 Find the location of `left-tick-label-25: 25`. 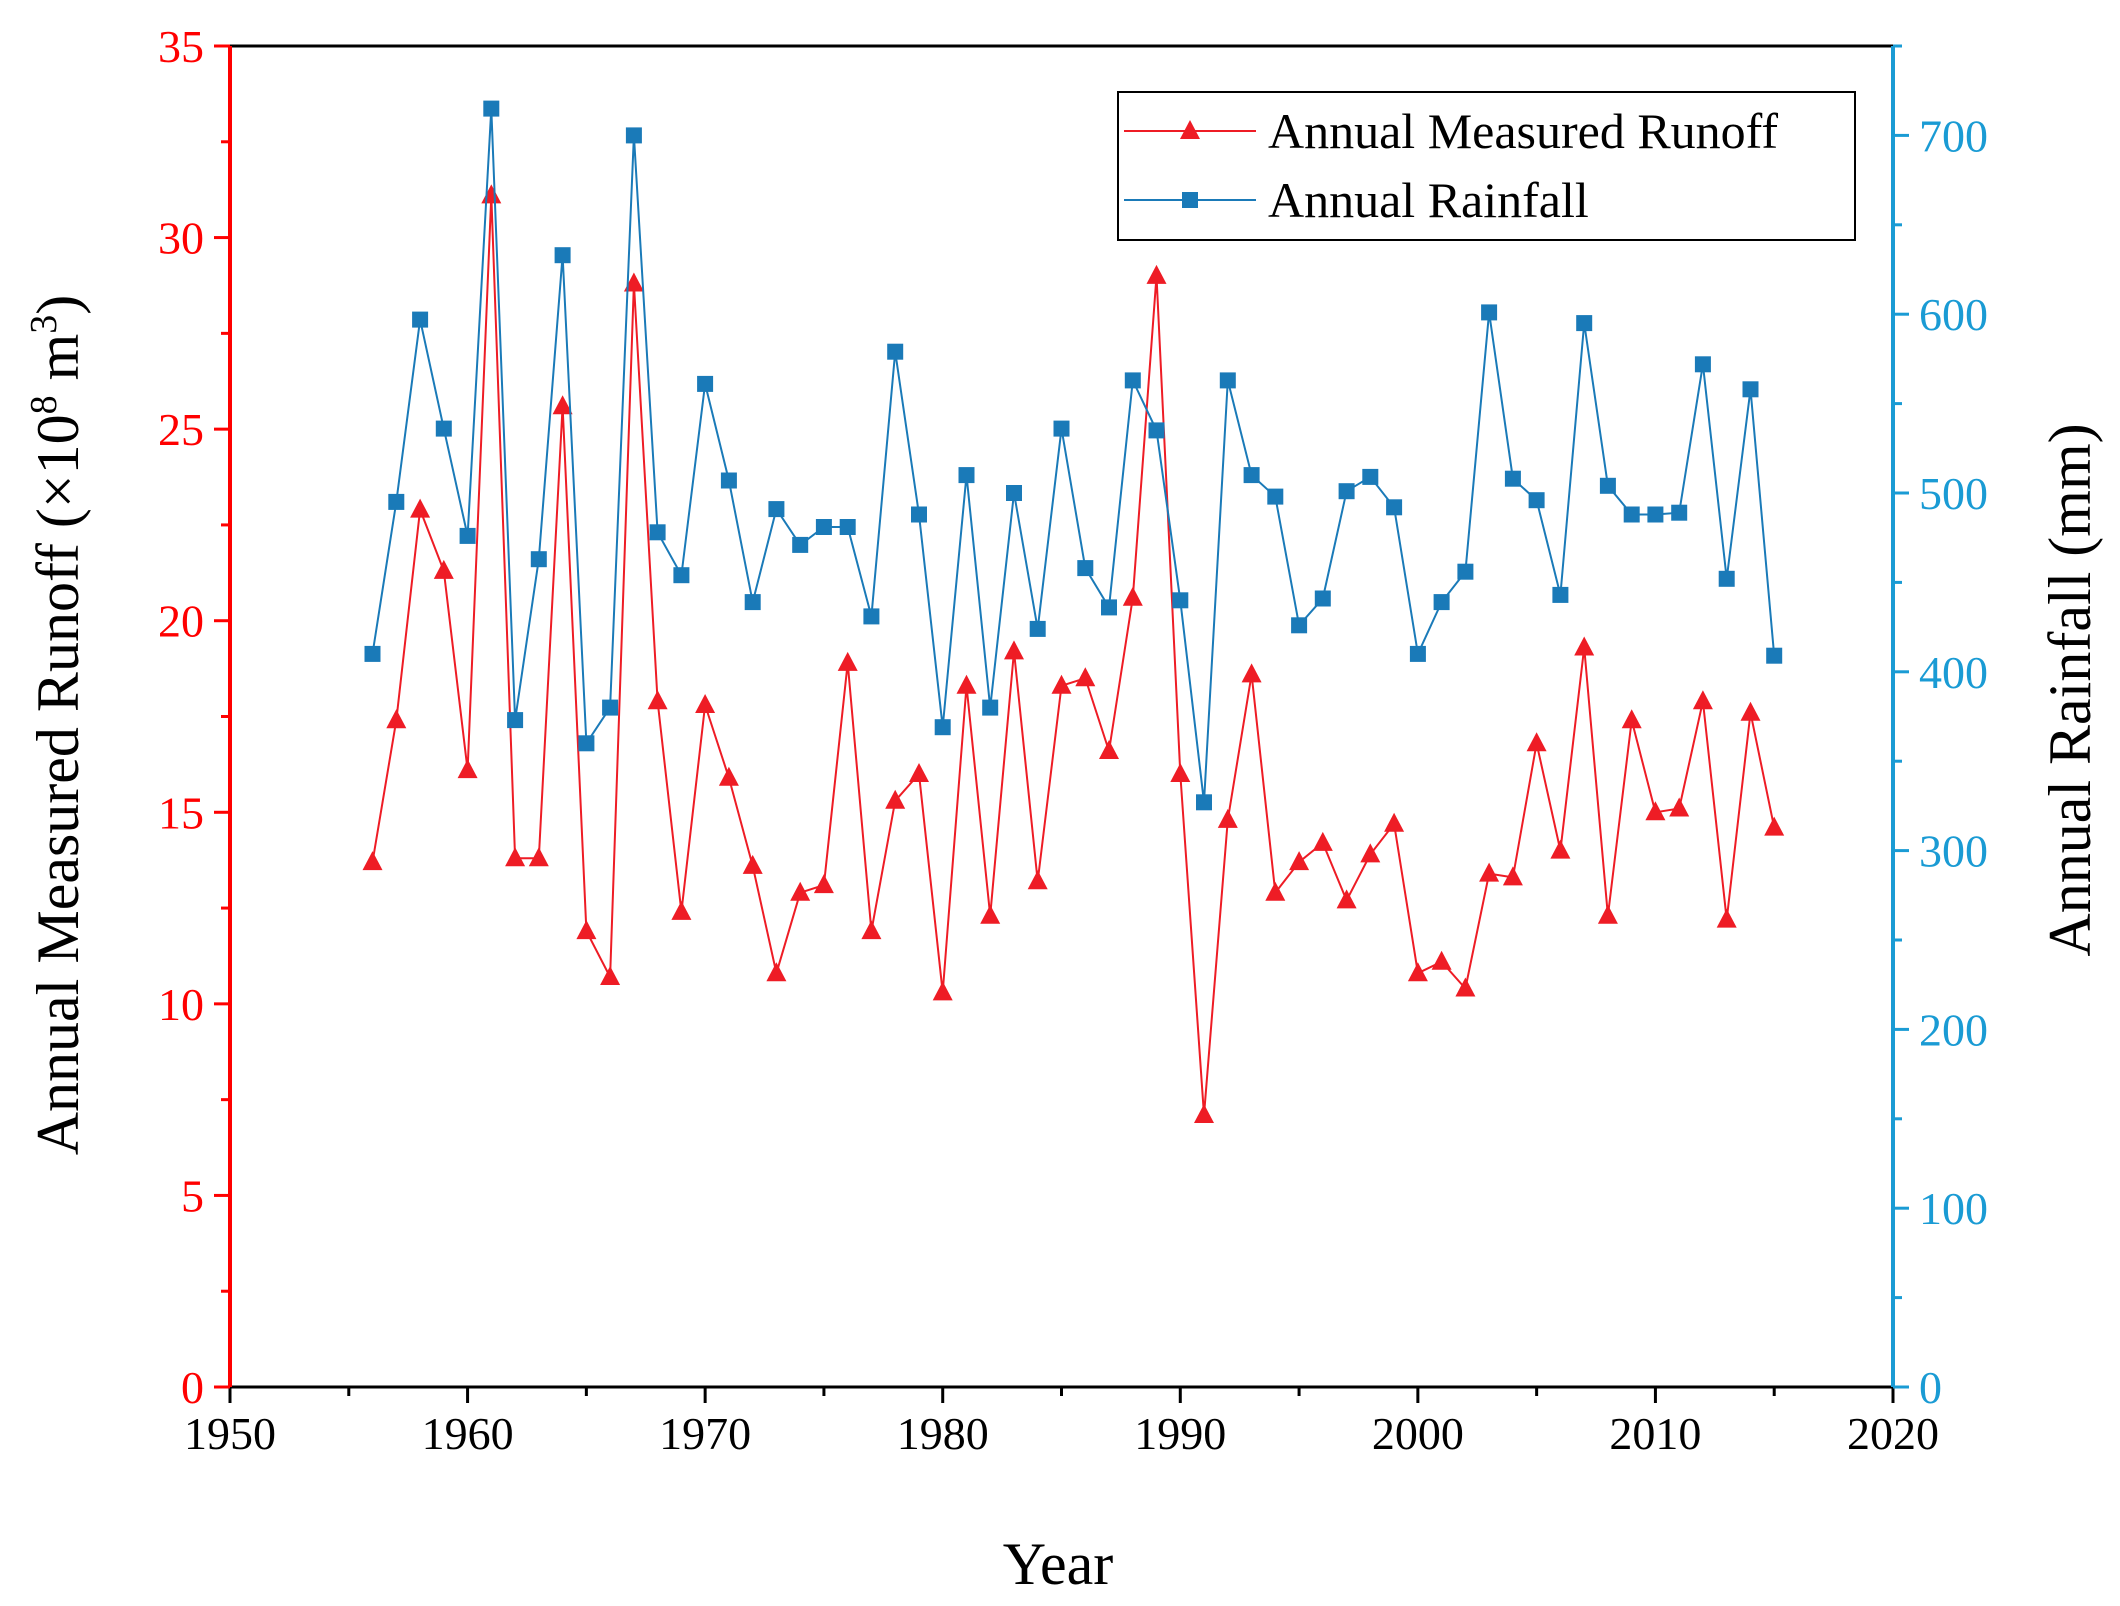

left-tick-label-25: 25 is located at coordinates (181, 429).